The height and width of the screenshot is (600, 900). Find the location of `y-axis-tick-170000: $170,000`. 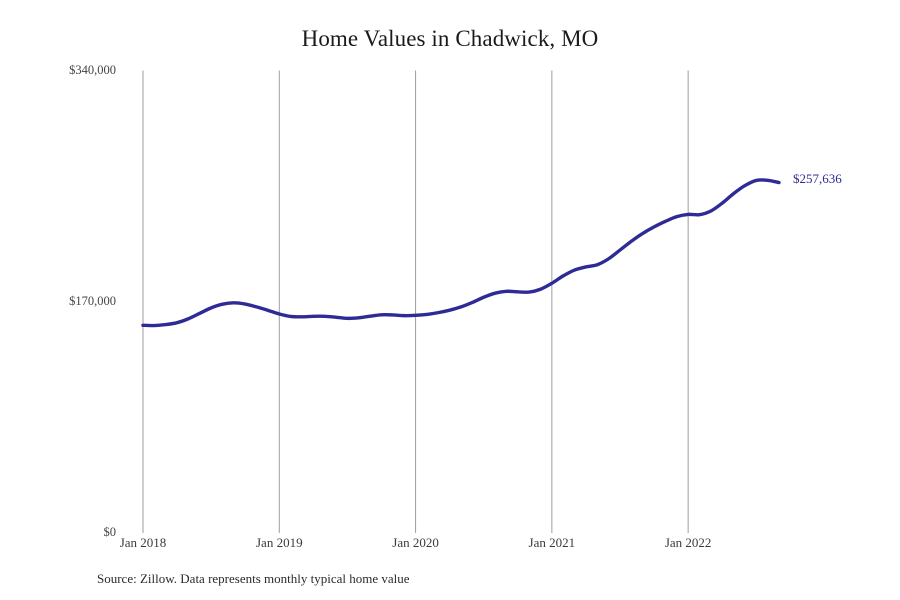

y-axis-tick-170000: $170,000 is located at coordinates (92, 301).